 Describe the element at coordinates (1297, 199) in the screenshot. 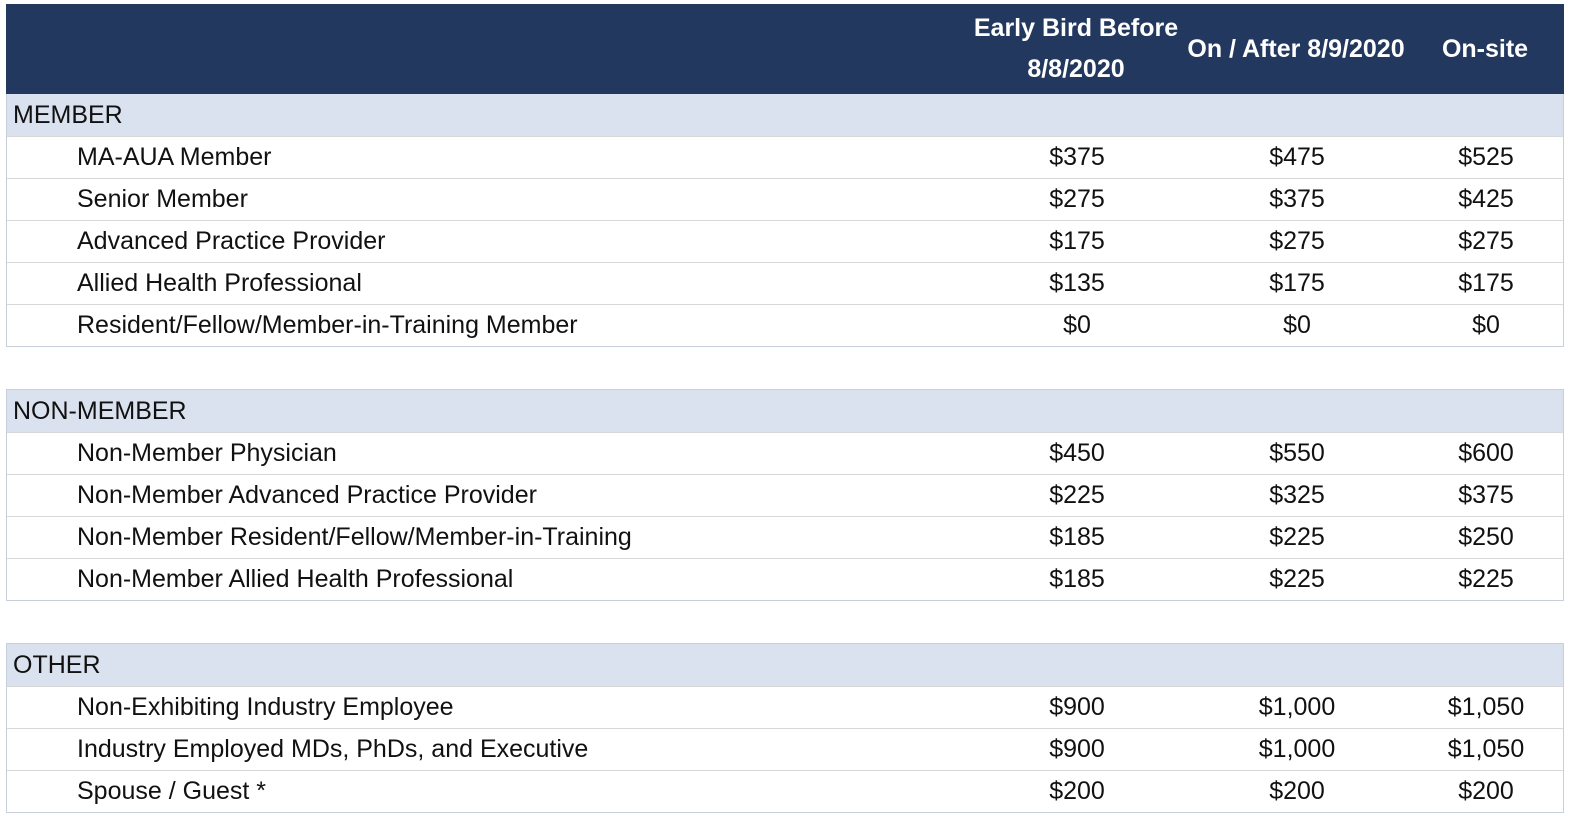

I see `price-on-after: $375` at that location.